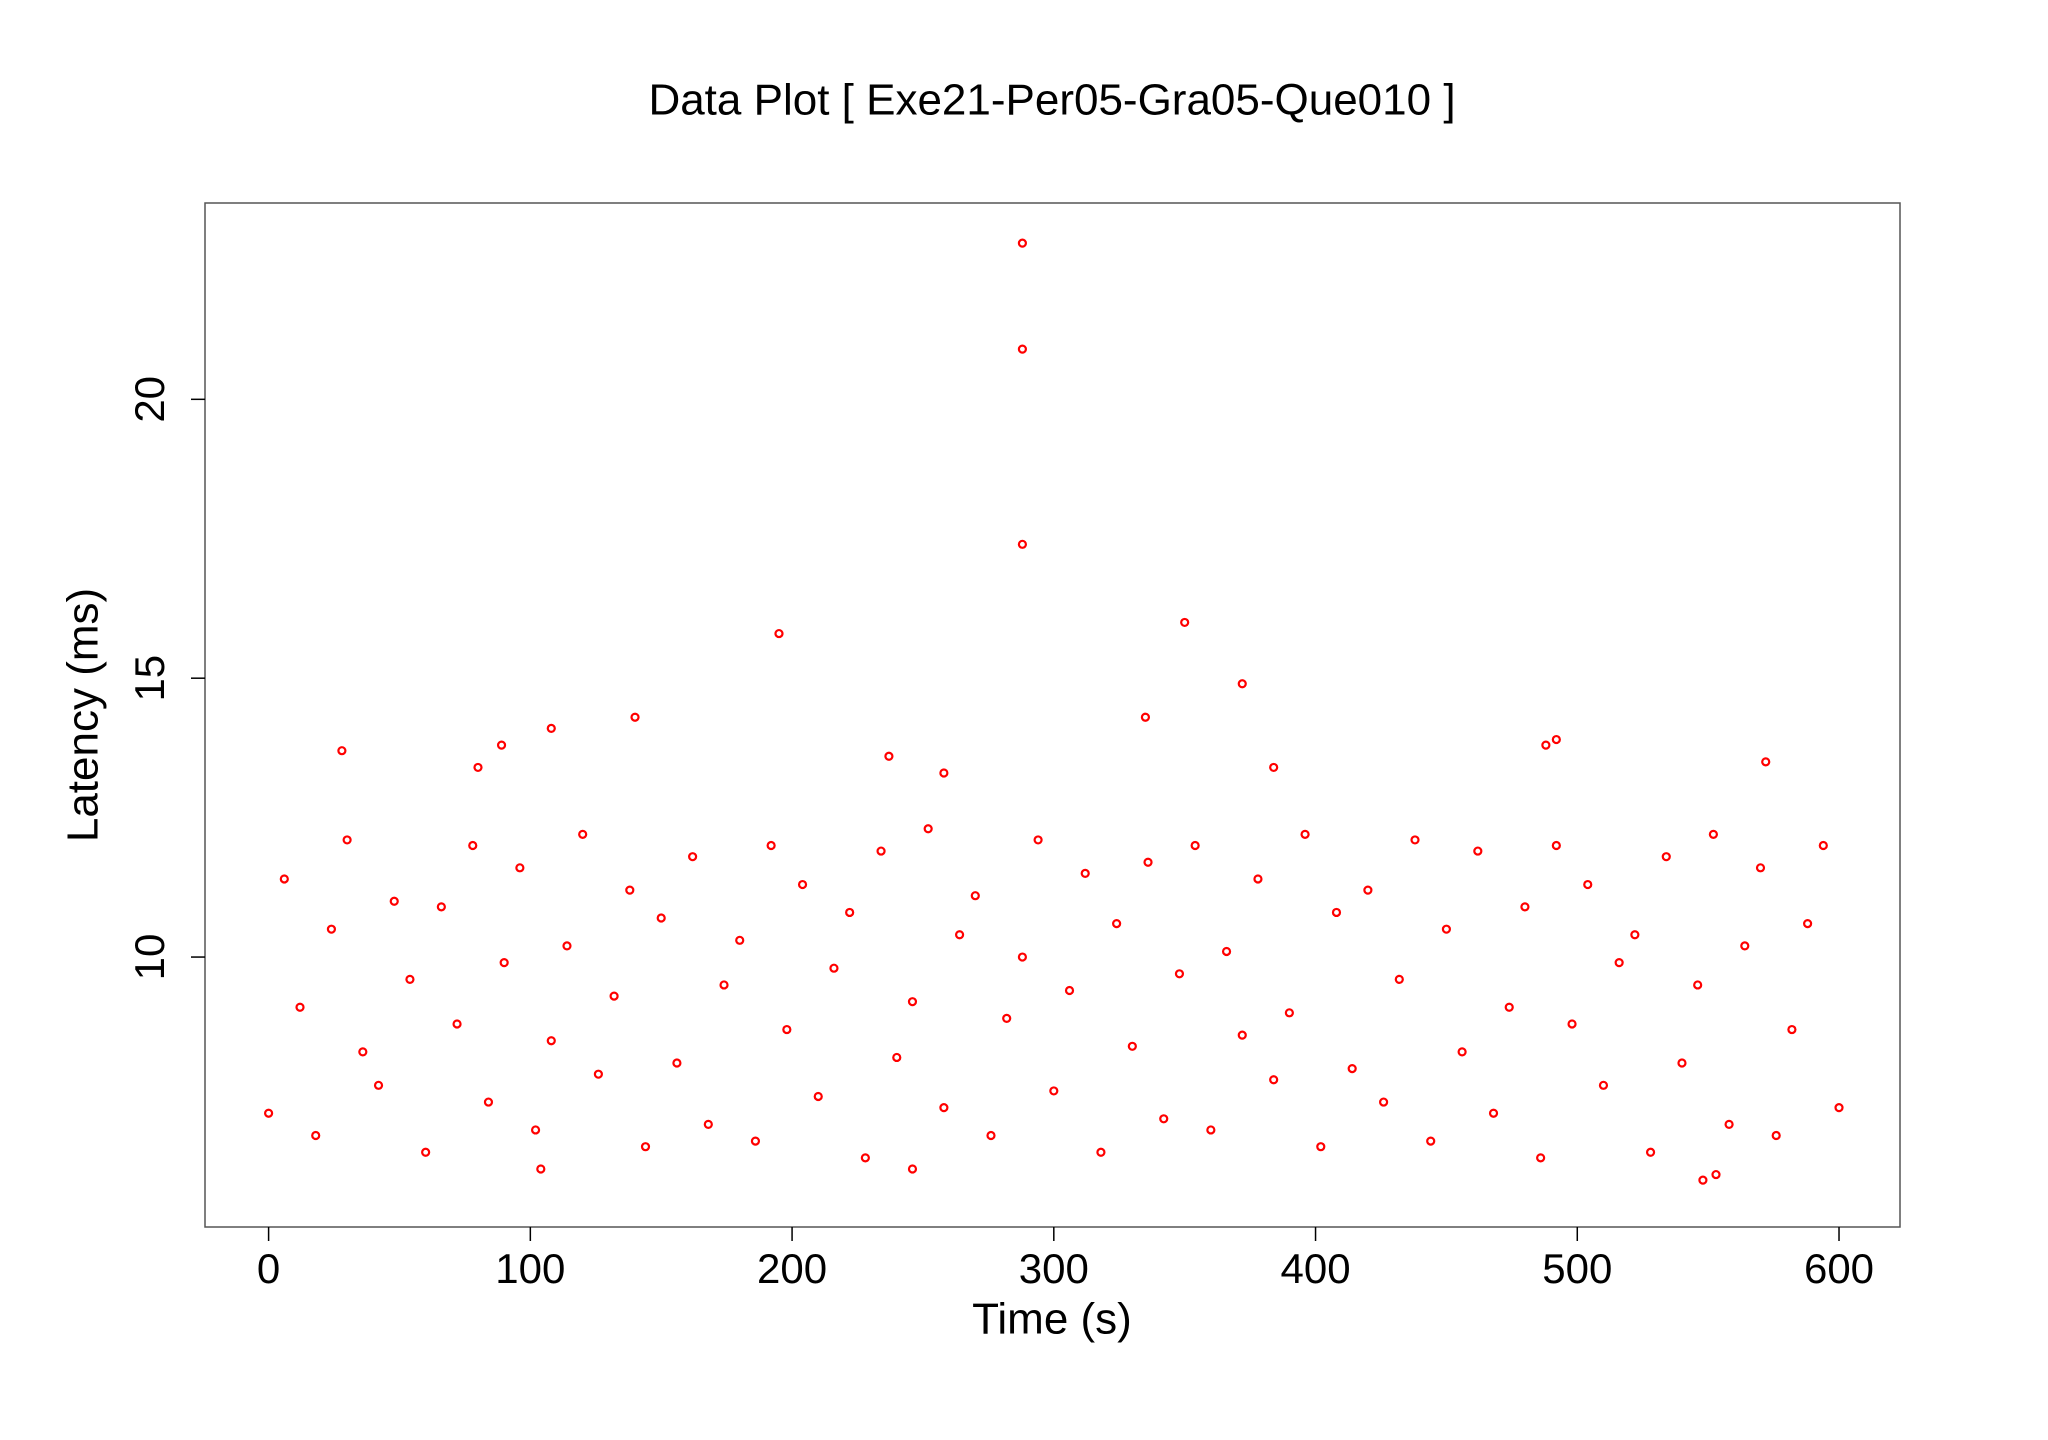 The image size is (2048, 1440). Describe the element at coordinates (1577, 1268) in the screenshot. I see `x-tick-label: 500` at that location.